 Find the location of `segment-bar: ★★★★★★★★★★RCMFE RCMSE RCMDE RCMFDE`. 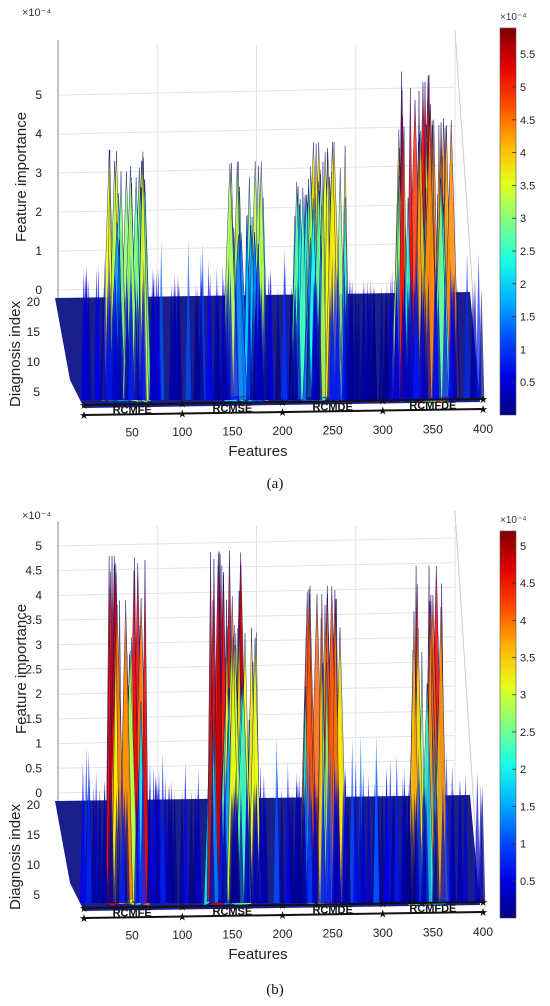

segment-bar: ★★★★★★★★★★RCMFE RCMSE RCMDE RCMFDE is located at coordinates (283, 911).